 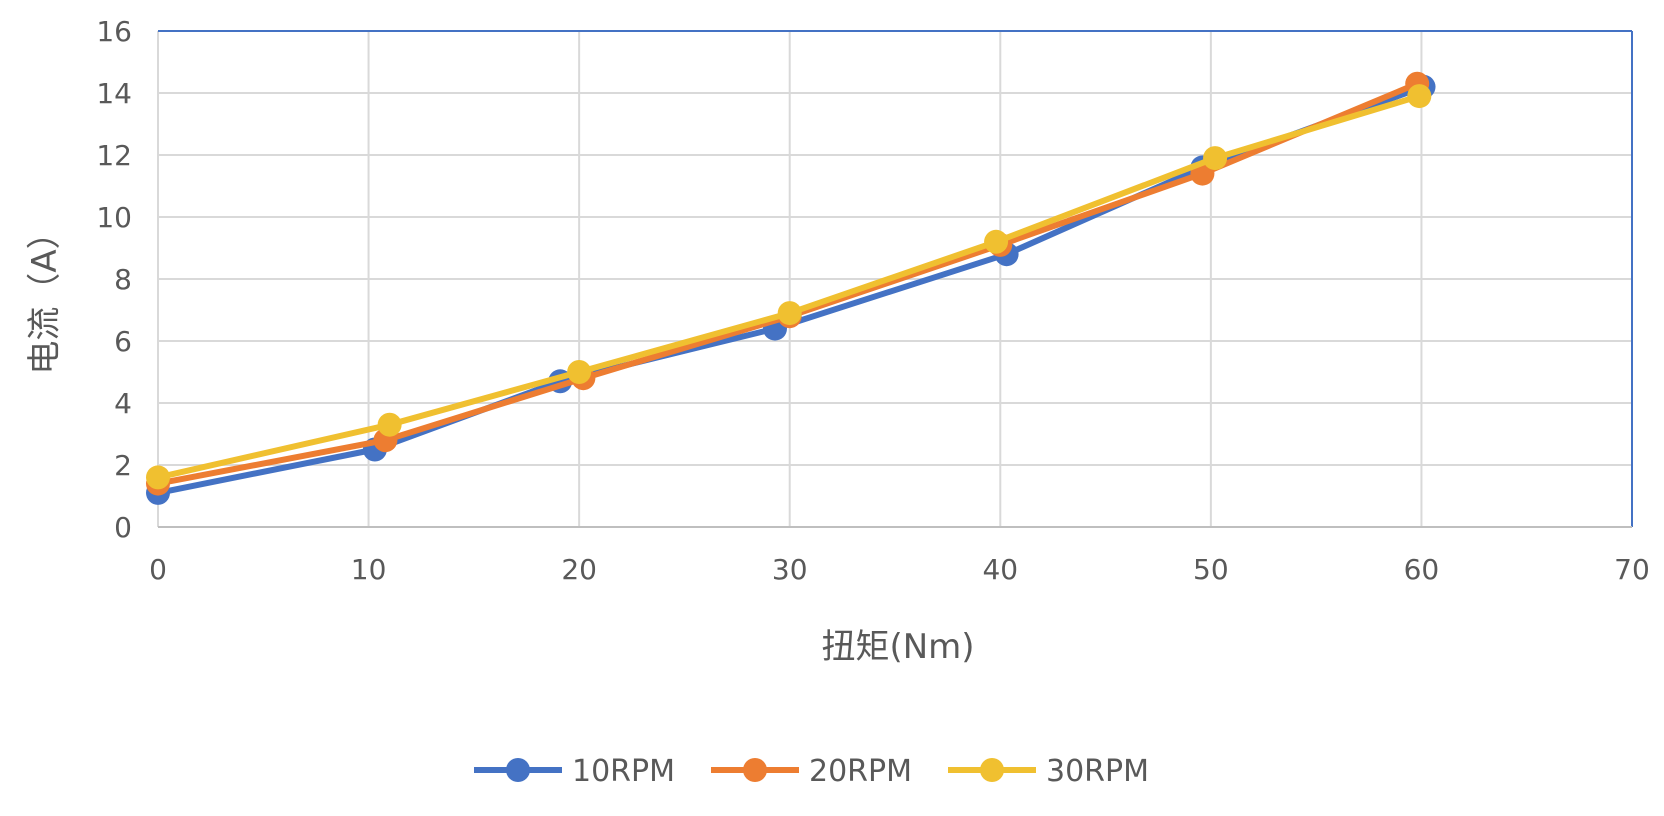 What do you see at coordinates (114, 93) in the screenshot?
I see `y-tick-label-7: 14` at bounding box center [114, 93].